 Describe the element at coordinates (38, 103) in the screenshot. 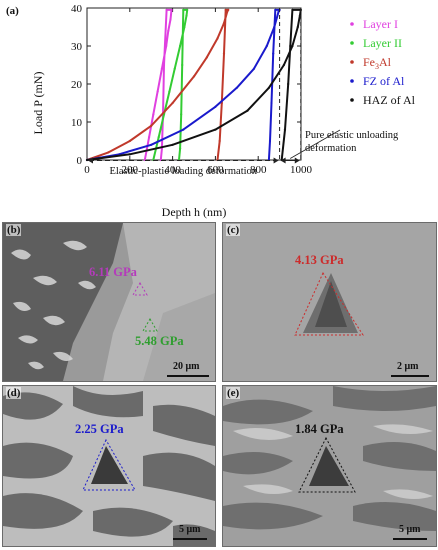

I see `y-axis-label: Load P (mN)` at that location.